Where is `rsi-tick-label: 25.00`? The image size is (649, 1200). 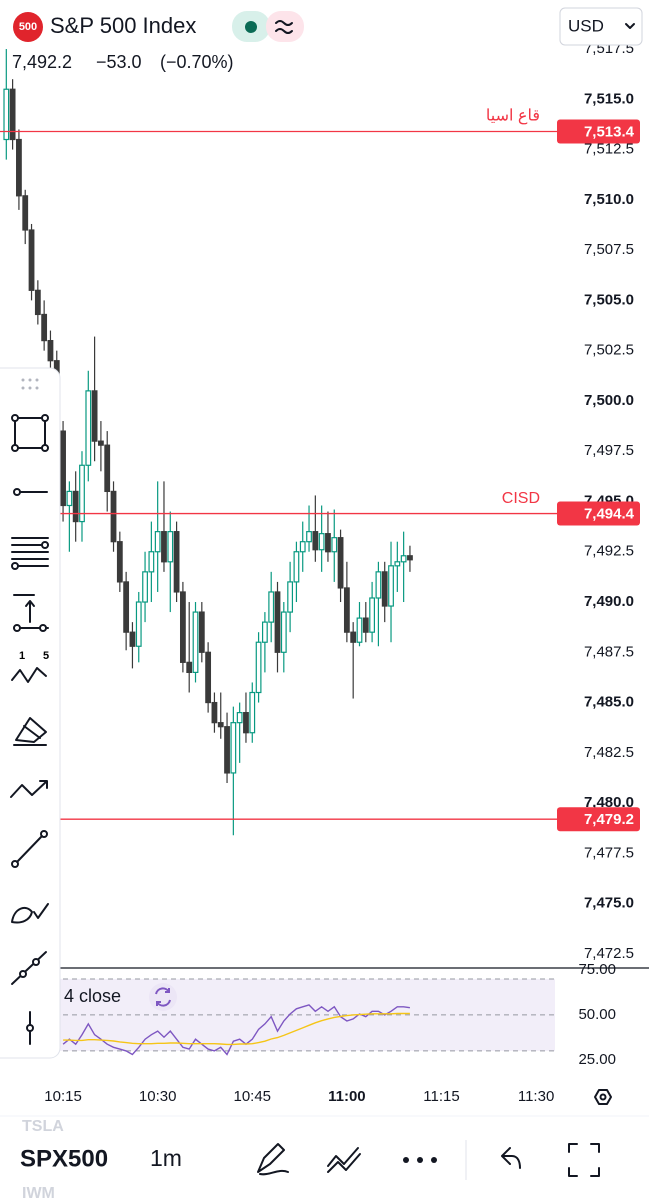 rsi-tick-label: 25.00 is located at coordinates (597, 1059).